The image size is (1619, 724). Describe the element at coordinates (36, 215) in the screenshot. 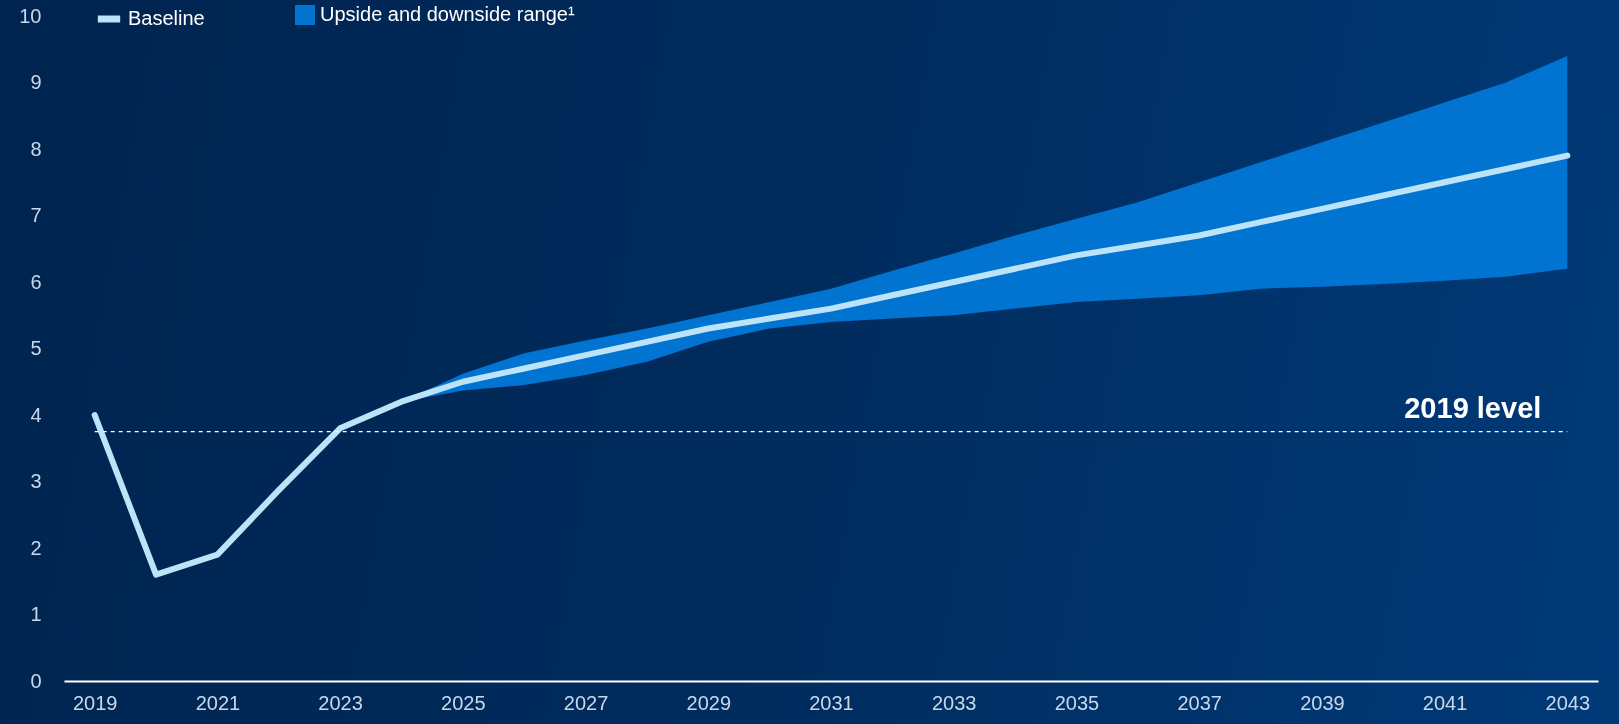

I see `y-tick-label: 7` at that location.